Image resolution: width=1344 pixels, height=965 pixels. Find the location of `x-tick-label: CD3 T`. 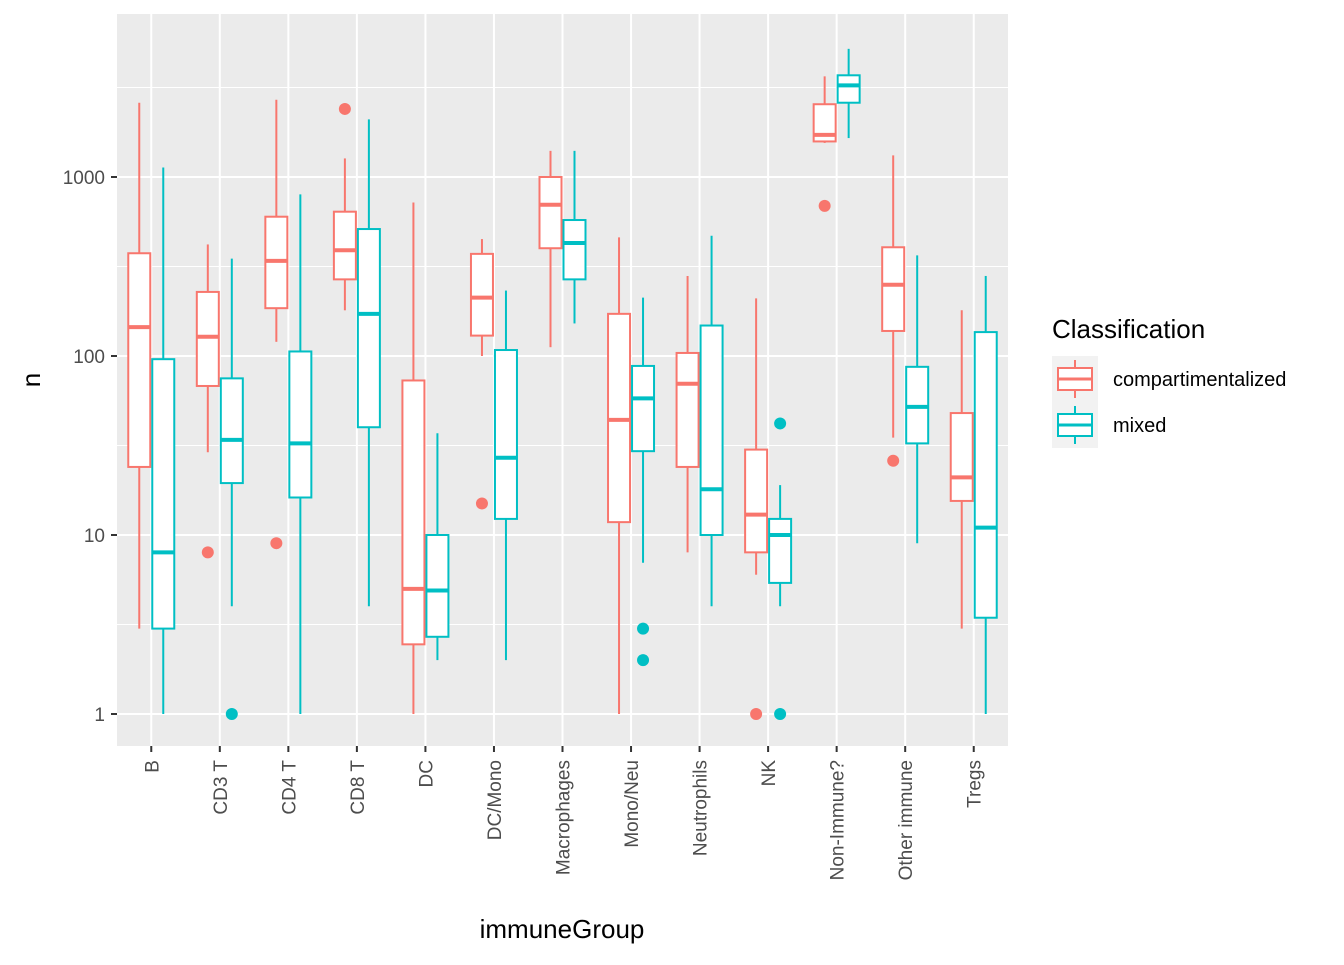

x-tick-label: CD3 T is located at coordinates (221, 787).